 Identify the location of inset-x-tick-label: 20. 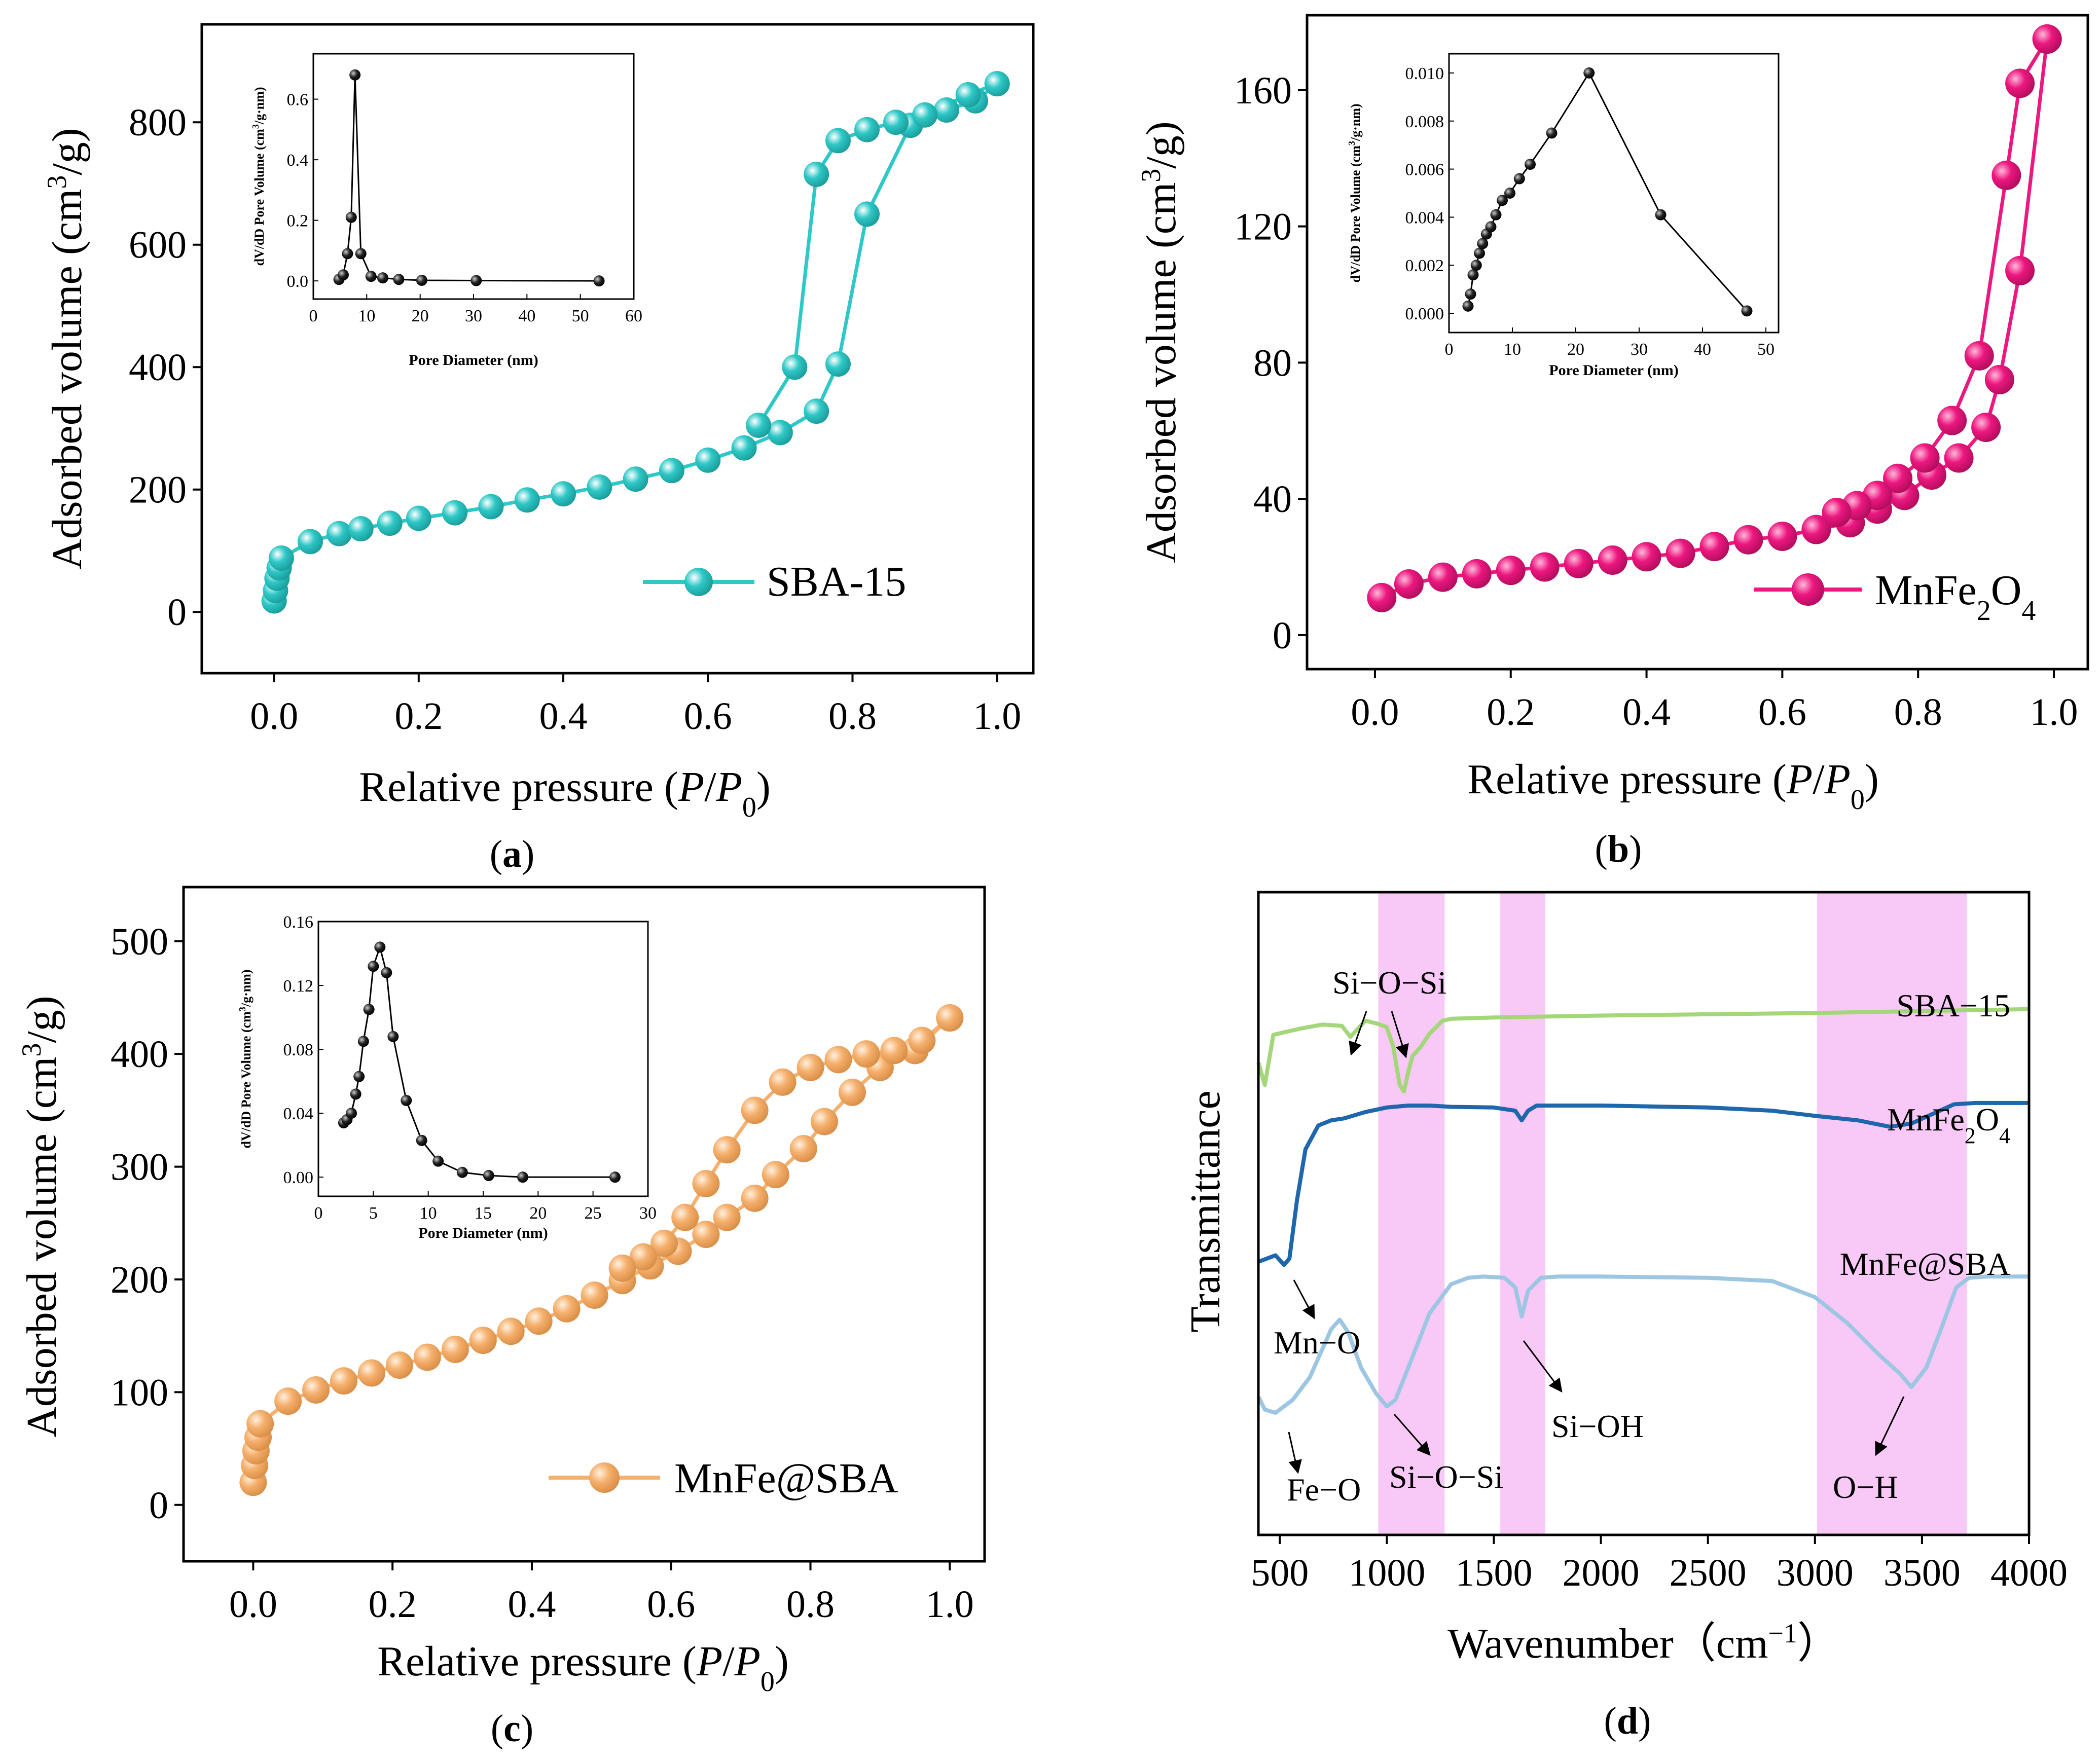
(538, 1213).